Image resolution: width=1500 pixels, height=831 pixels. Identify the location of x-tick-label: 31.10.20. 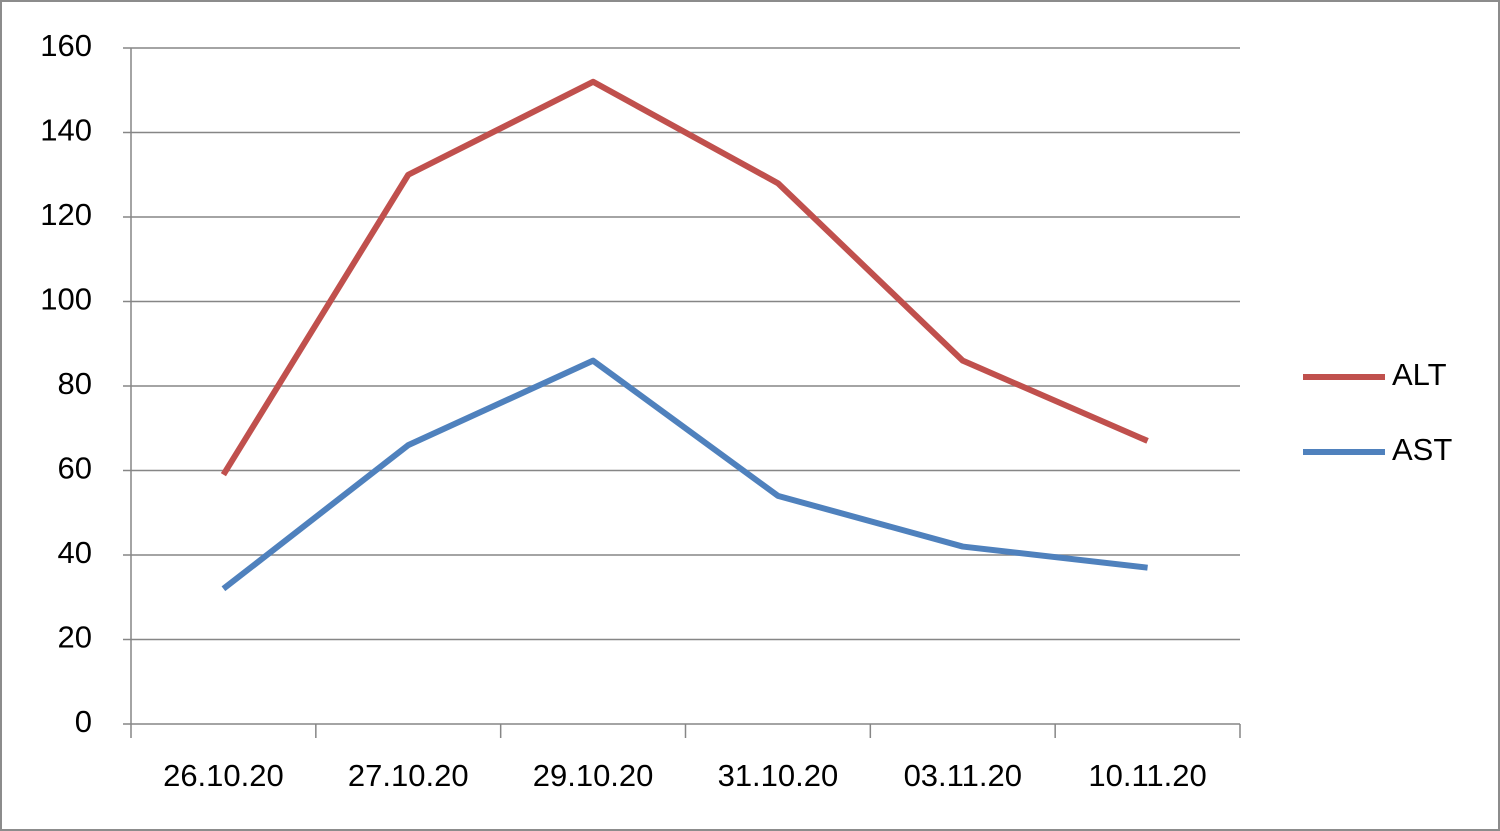
(778, 775).